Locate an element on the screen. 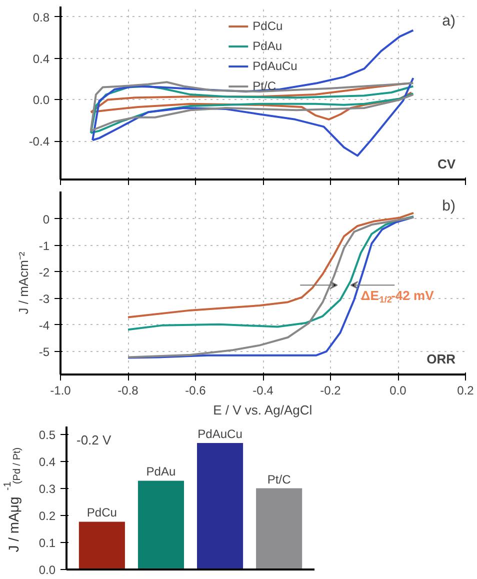 The width and height of the screenshot is (477, 579). legend-label: PdAu is located at coordinates (267, 46).